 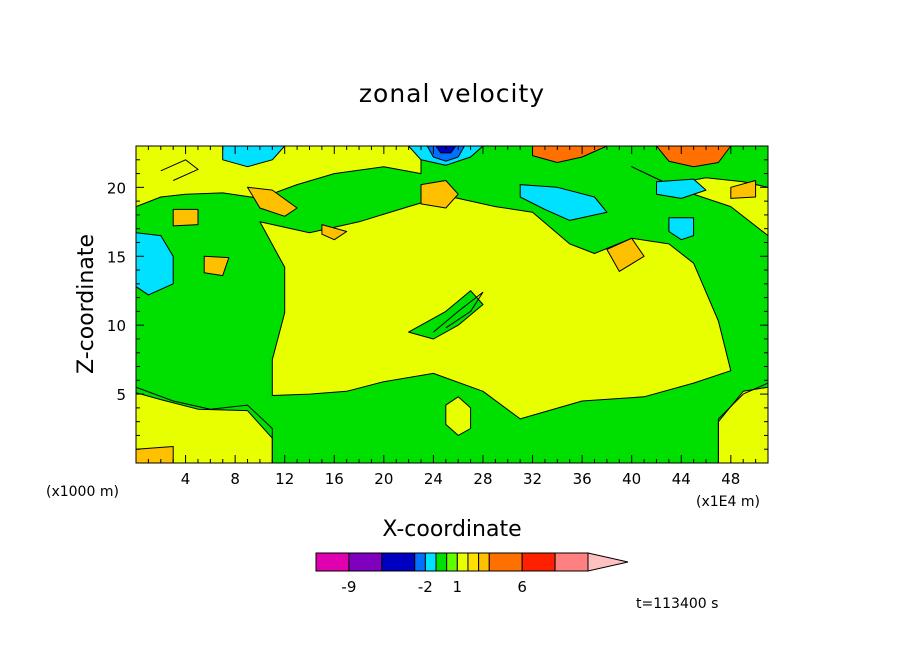 I want to click on x-tick-label: 24, so click(x=433, y=479).